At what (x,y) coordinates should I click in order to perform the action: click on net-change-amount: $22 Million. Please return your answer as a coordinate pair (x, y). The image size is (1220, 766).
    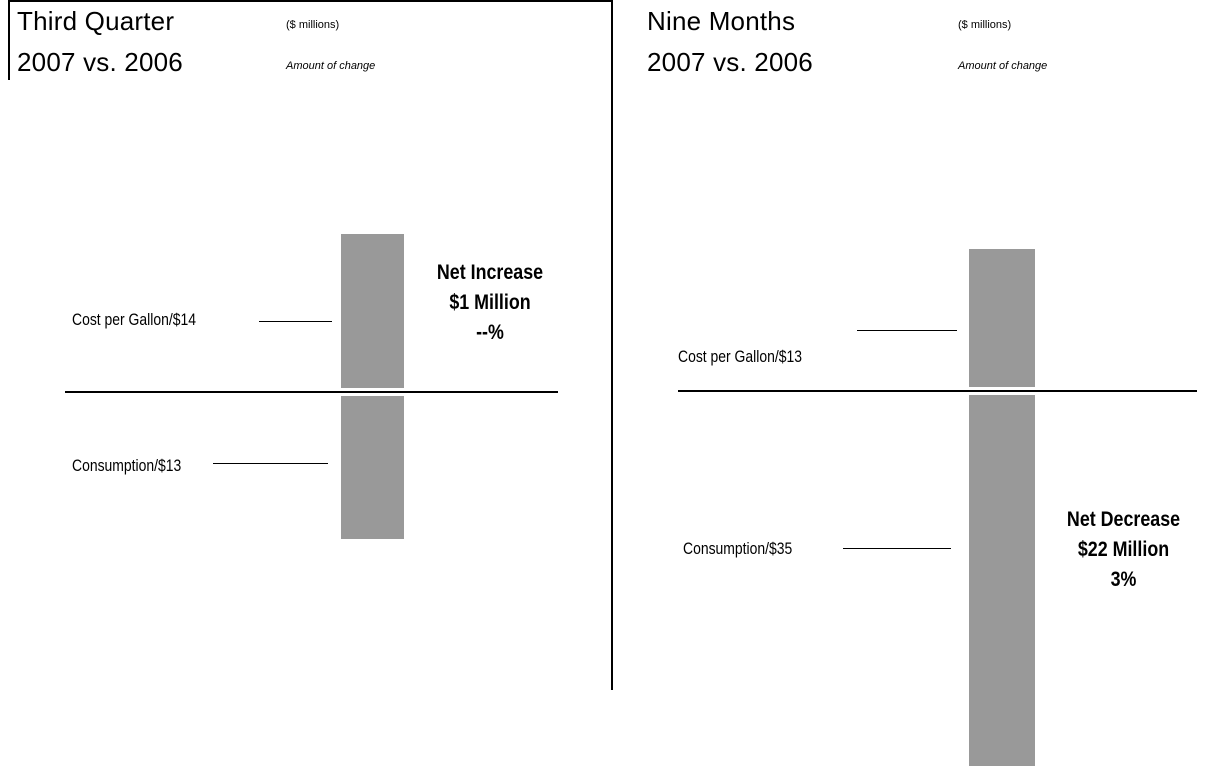
    Looking at the image, I should click on (1123, 549).